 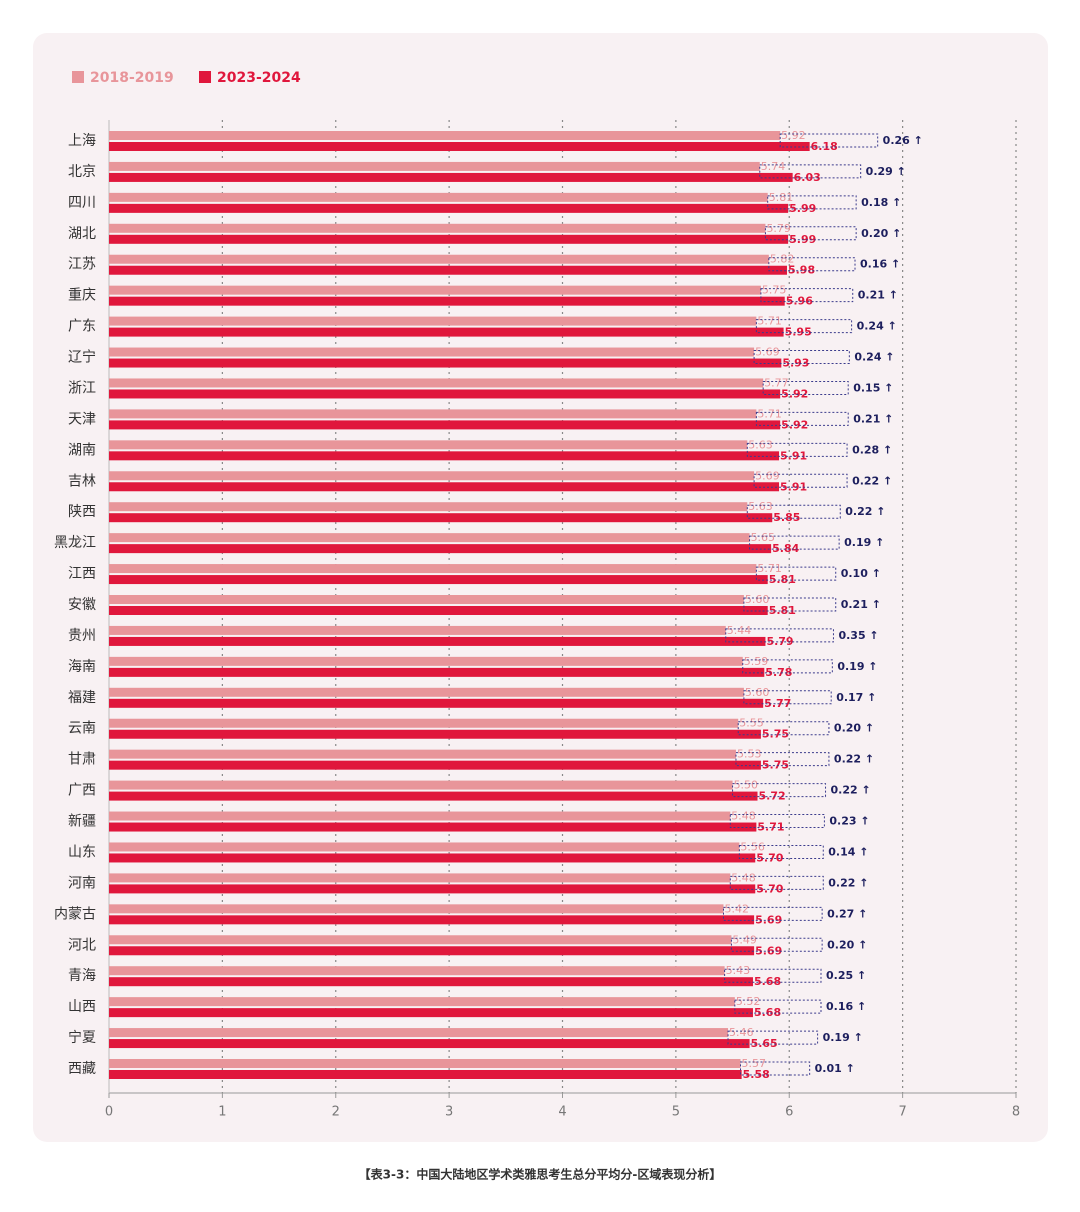 What do you see at coordinates (847, 913) in the screenshot?
I see `difference-label: 0.27 ↑` at bounding box center [847, 913].